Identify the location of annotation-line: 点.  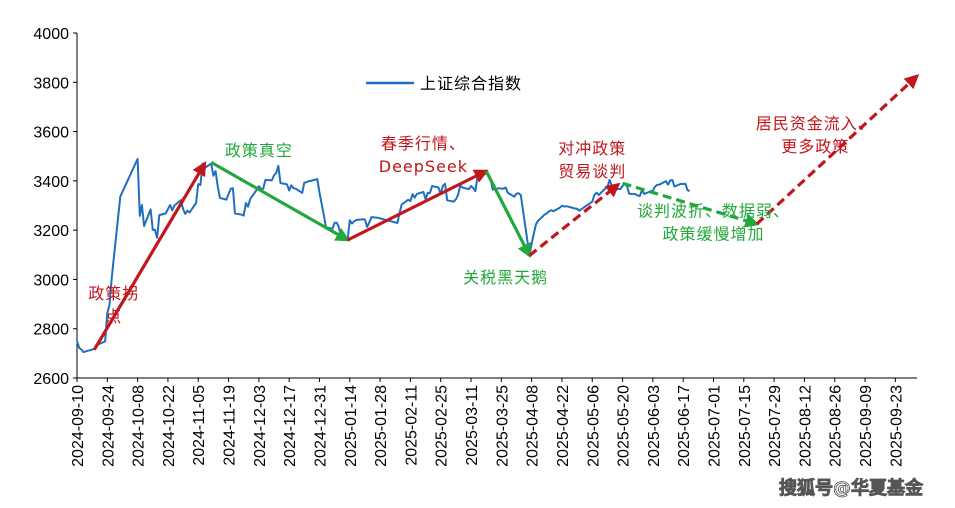
(113, 316).